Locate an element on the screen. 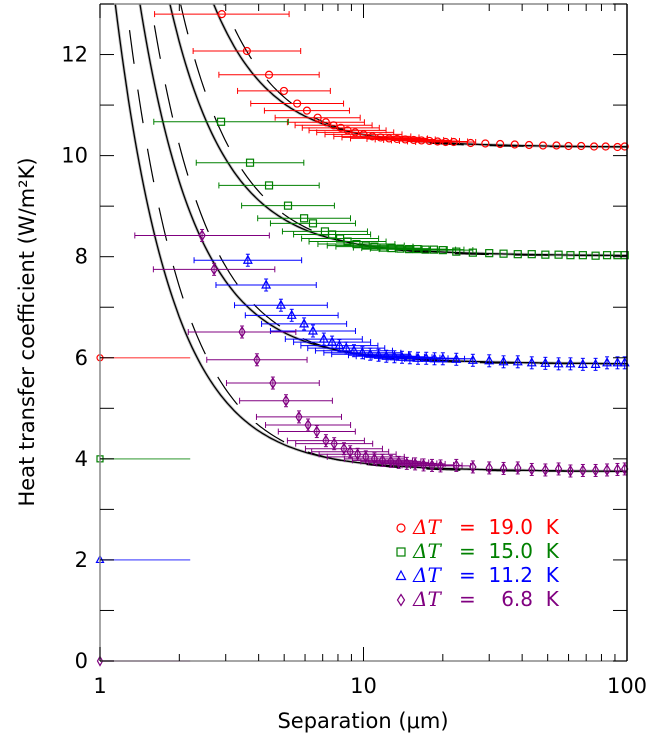  offset-markers is located at coordinates (143, 510).